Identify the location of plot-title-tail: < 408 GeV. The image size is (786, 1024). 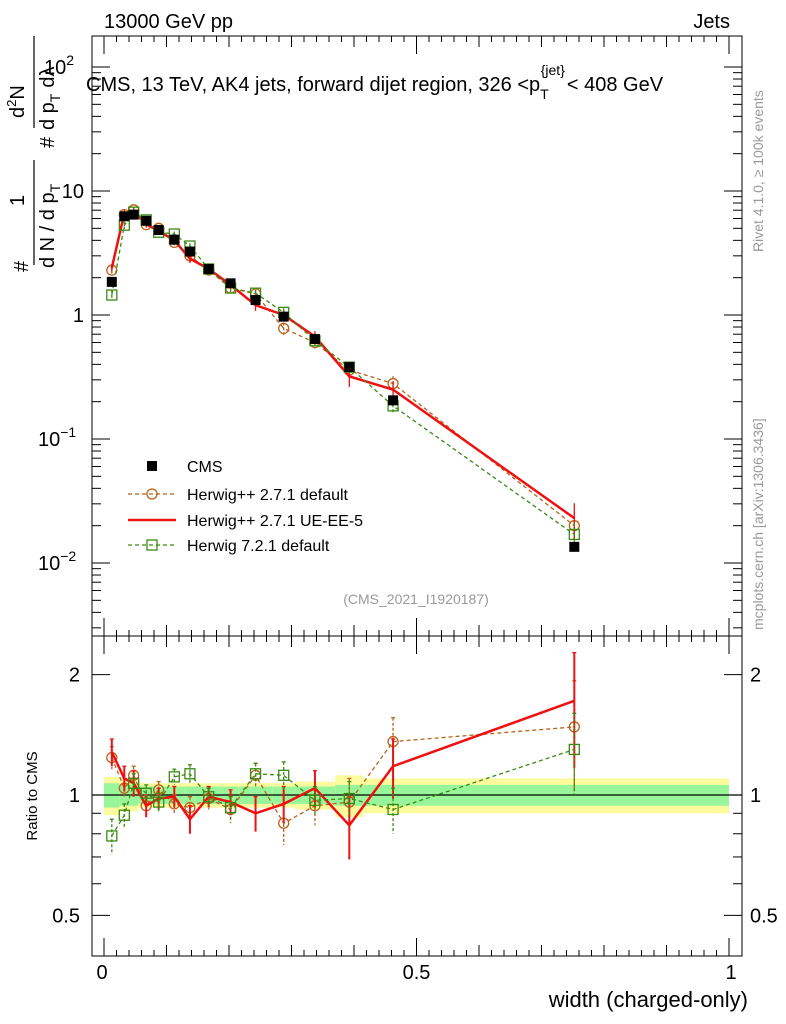
(615, 85).